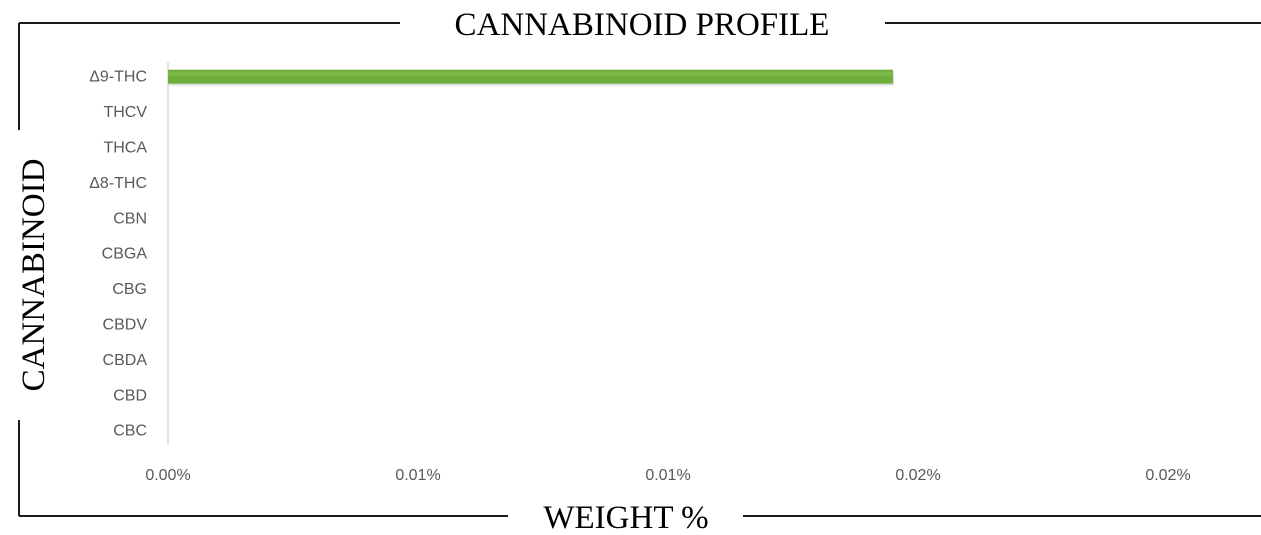 This screenshot has width=1261, height=535. Describe the element at coordinates (129, 289) in the screenshot. I see `category-label: CBG` at that location.